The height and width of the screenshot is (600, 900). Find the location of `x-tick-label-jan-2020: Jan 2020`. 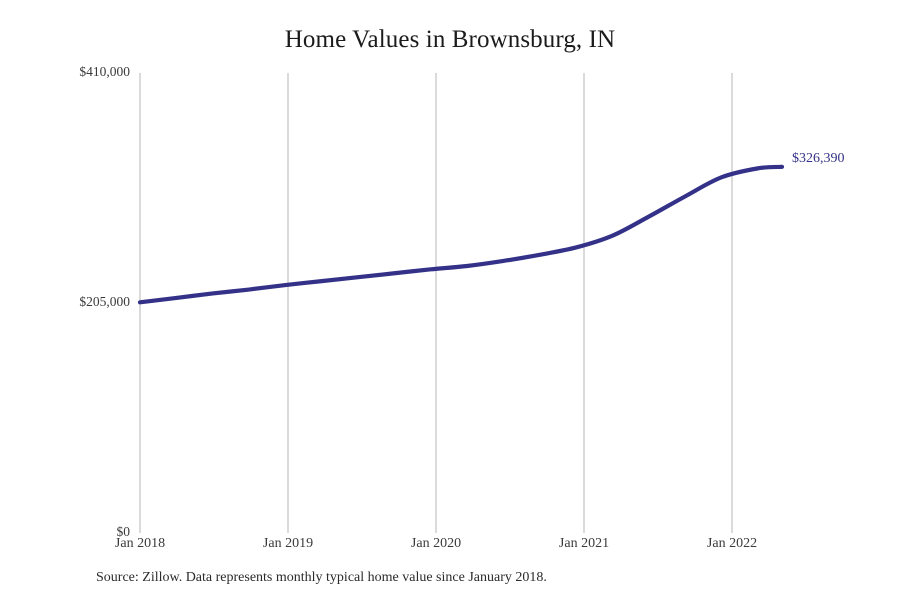

x-tick-label-jan-2020: Jan 2020 is located at coordinates (436, 543).